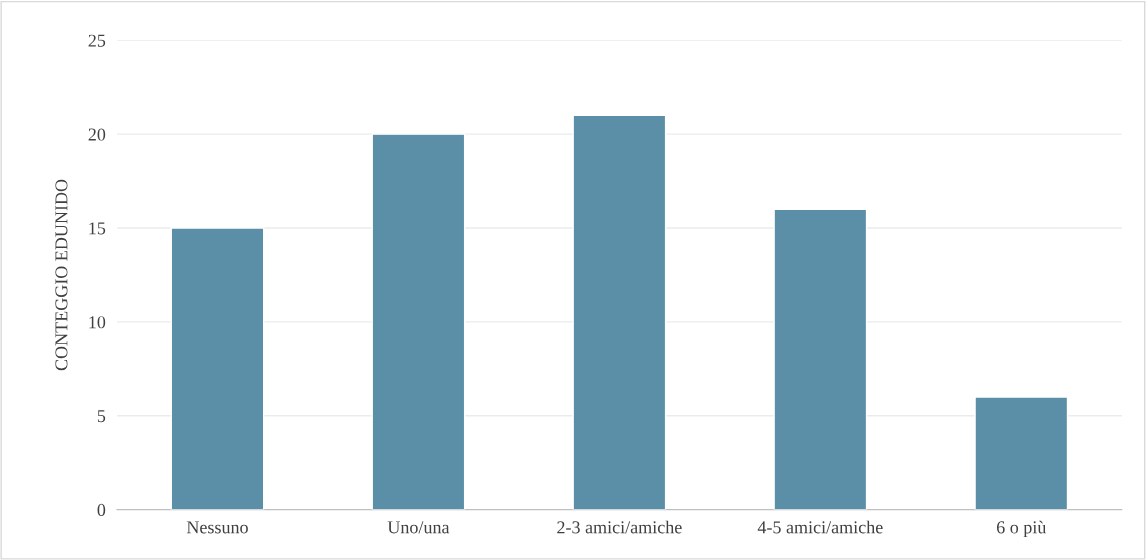  Describe the element at coordinates (820, 527) in the screenshot. I see `x-tick-label: 4-5 amici/amiche` at that location.